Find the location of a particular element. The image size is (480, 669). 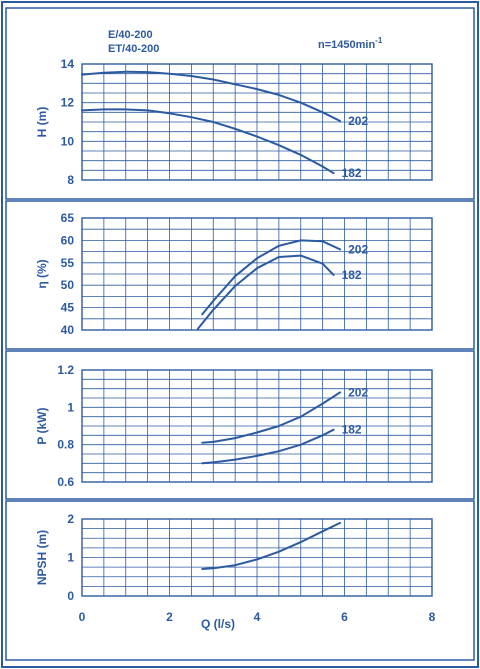

y-axis-label: η (%) is located at coordinates (42, 273).